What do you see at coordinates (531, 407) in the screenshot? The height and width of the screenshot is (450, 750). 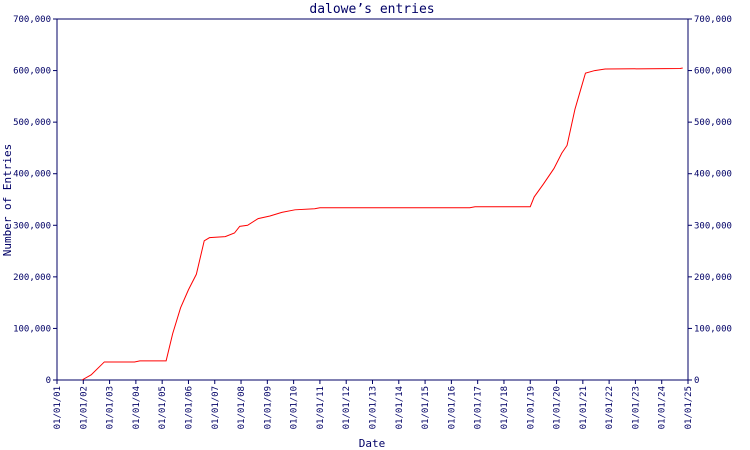 I see `x-tick-label: 01/01/19` at bounding box center [531, 407].